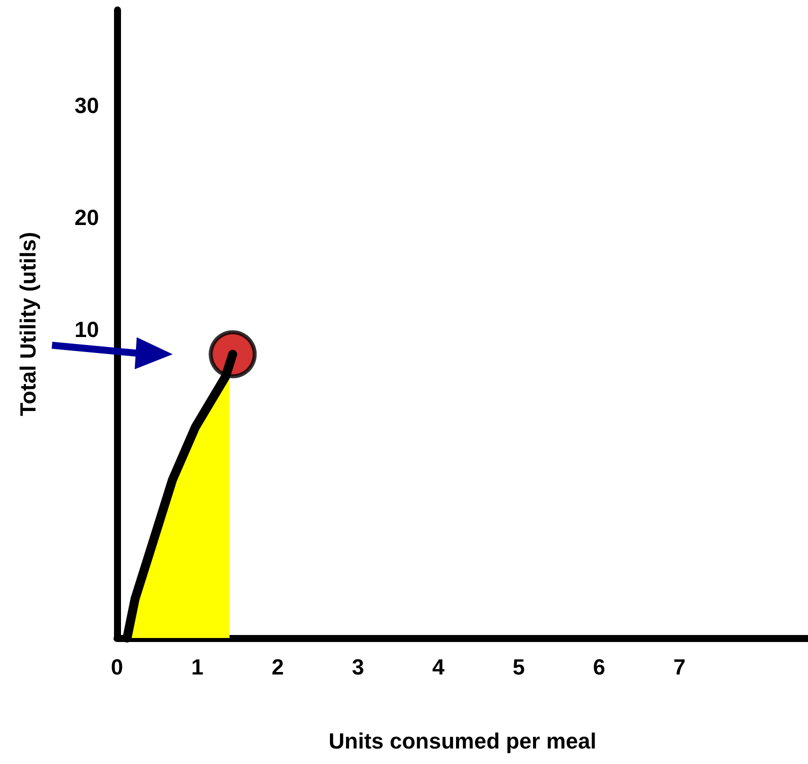 The height and width of the screenshot is (764, 808). Describe the element at coordinates (197, 667) in the screenshot. I see `x-tick-label: 1` at that location.